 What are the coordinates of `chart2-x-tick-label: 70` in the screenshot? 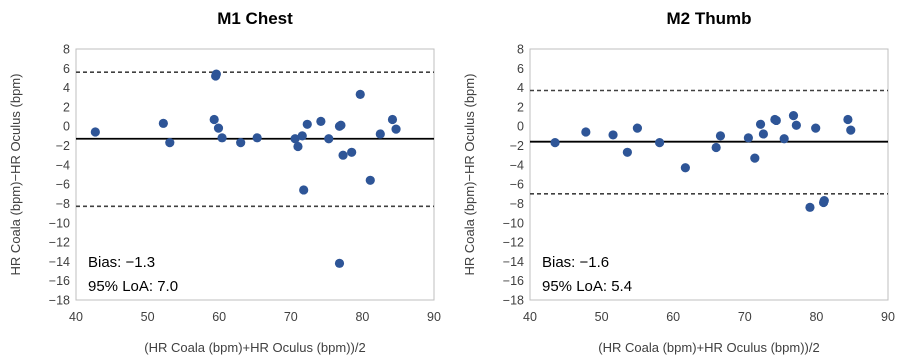 It's located at (745, 317).